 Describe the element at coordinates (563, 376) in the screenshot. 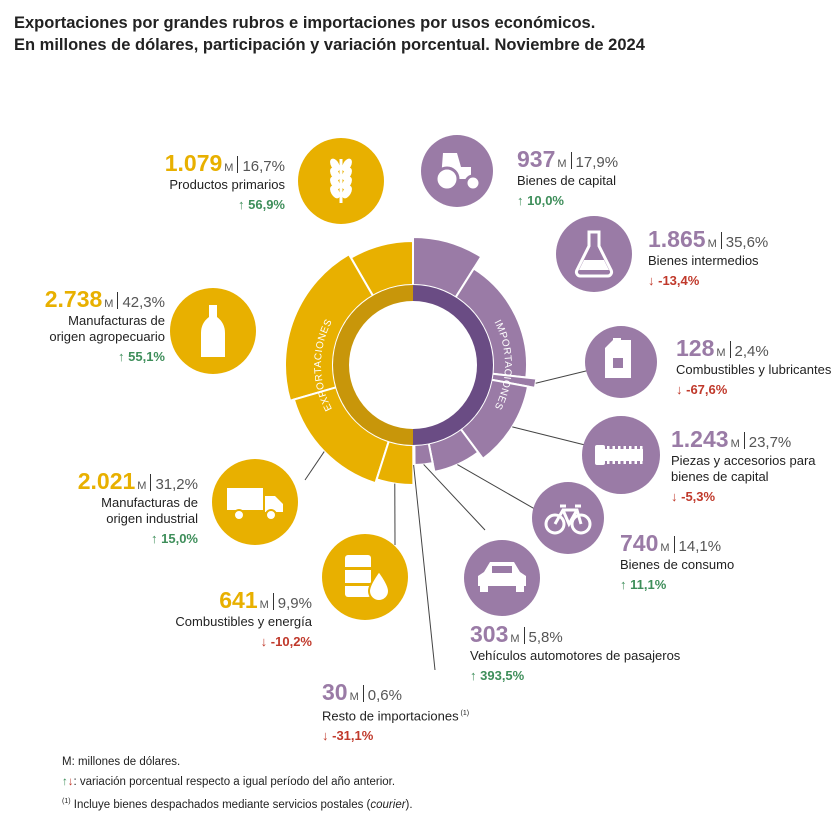

I see `leader-combustibles-lubricantes` at that location.